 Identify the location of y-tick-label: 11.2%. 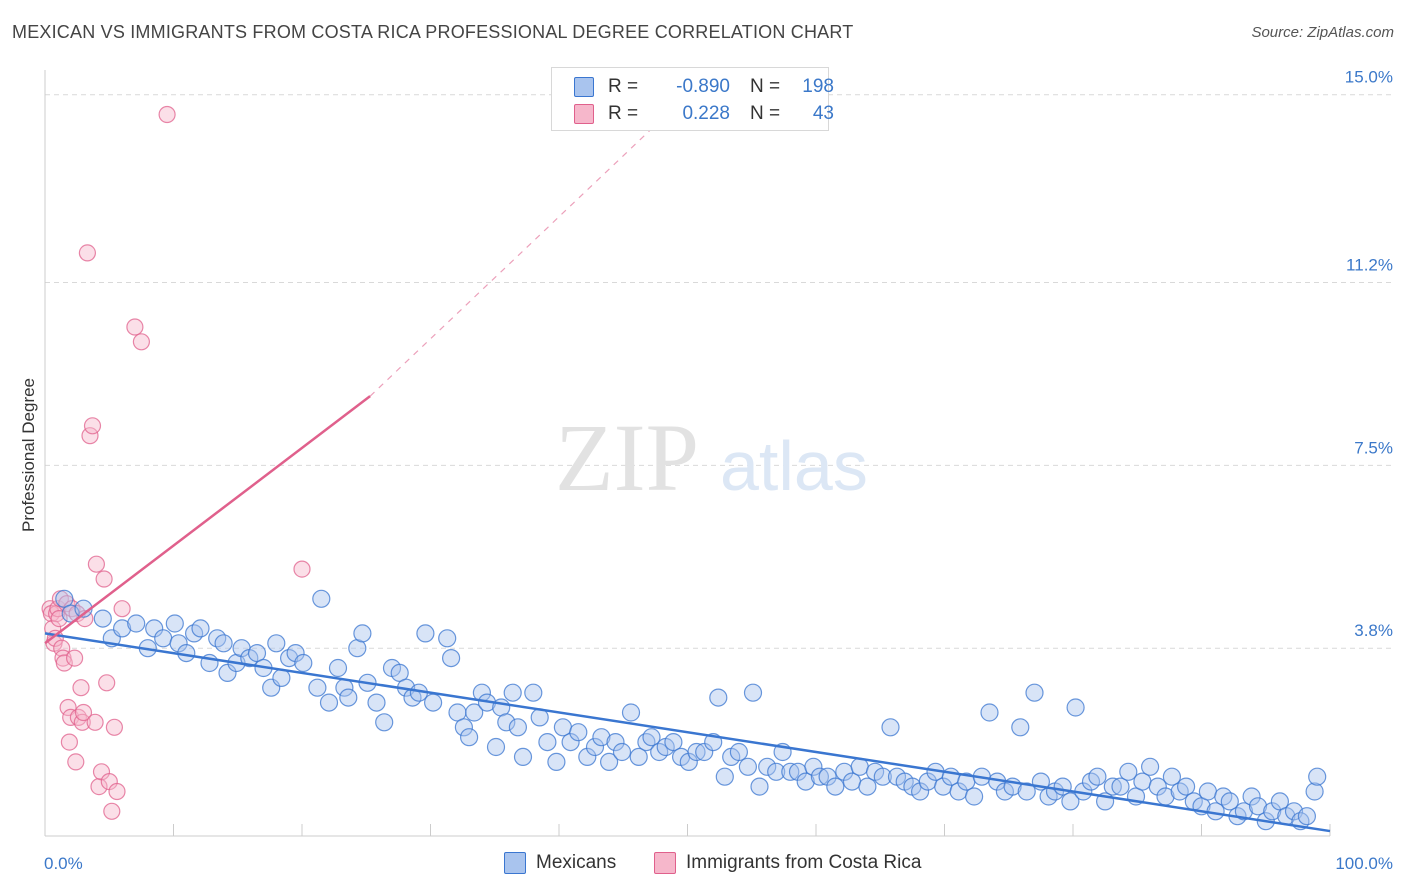
(1369, 265).